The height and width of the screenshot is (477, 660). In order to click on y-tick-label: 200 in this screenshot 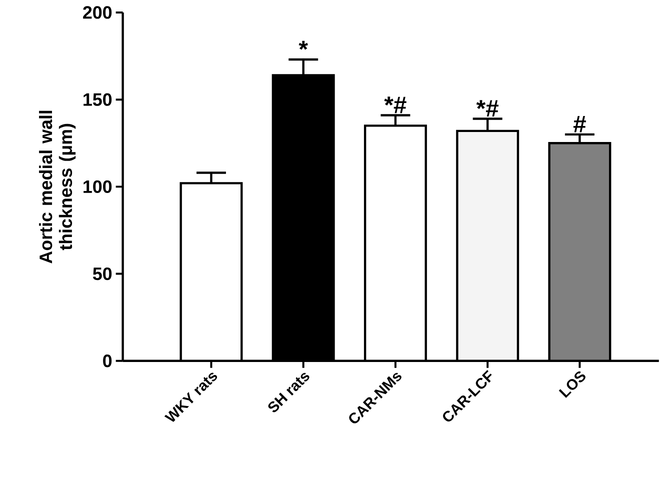, I will do `click(97, 12)`.